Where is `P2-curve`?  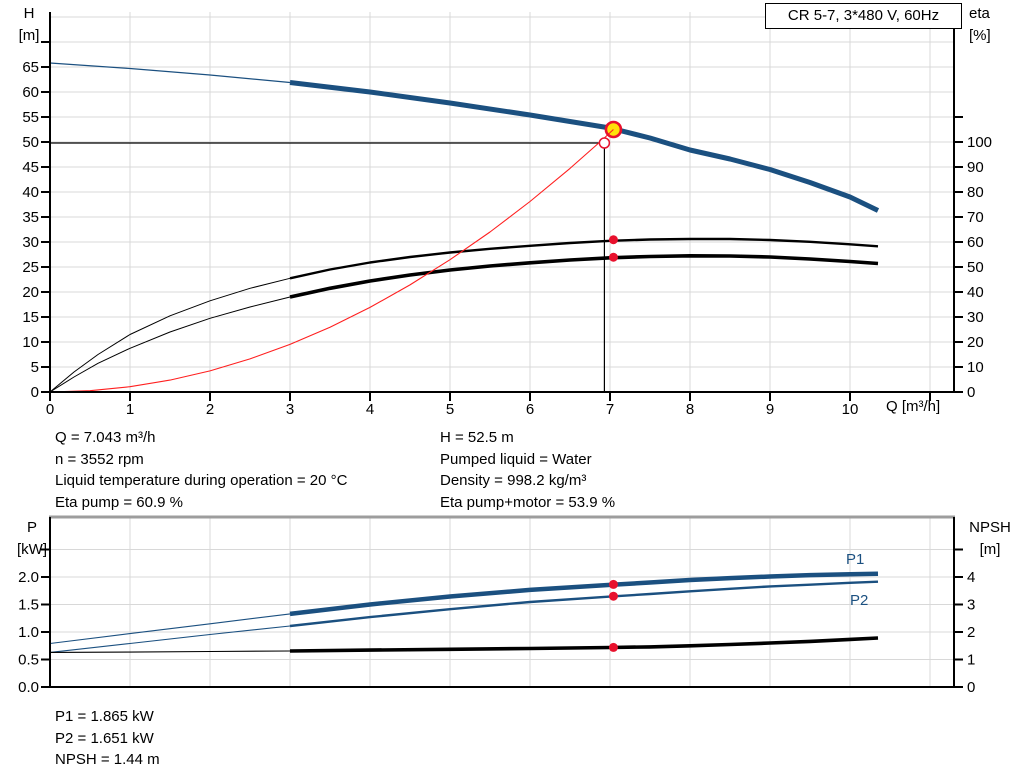 P2-curve is located at coordinates (584, 604).